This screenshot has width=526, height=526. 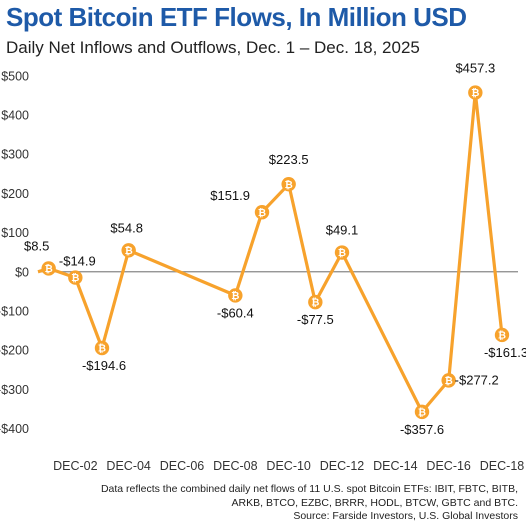 What do you see at coordinates (422, 429) in the screenshot?
I see `data-label: -$357.6` at bounding box center [422, 429].